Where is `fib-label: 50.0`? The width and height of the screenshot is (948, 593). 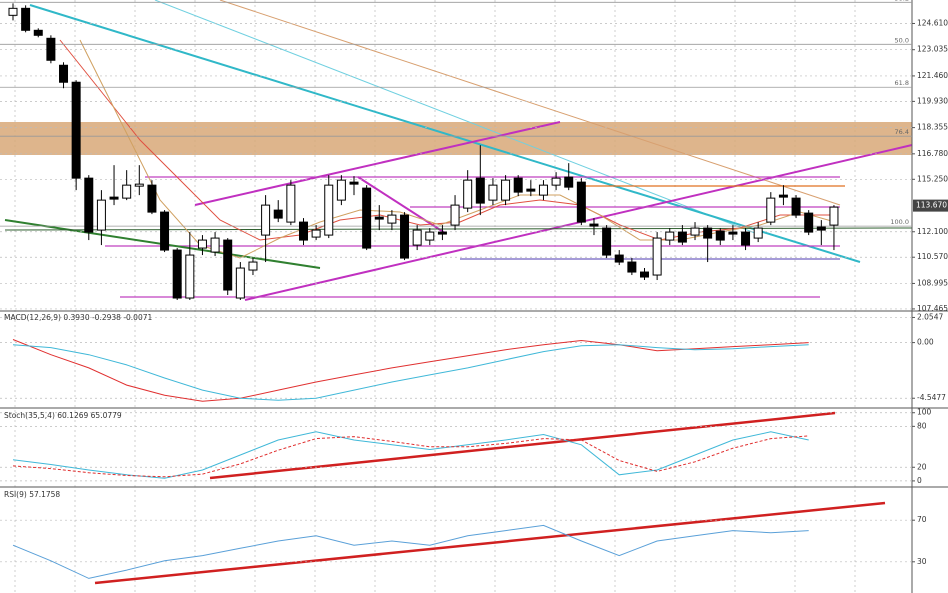
fib-label: 50.0 is located at coordinates (902, 40).